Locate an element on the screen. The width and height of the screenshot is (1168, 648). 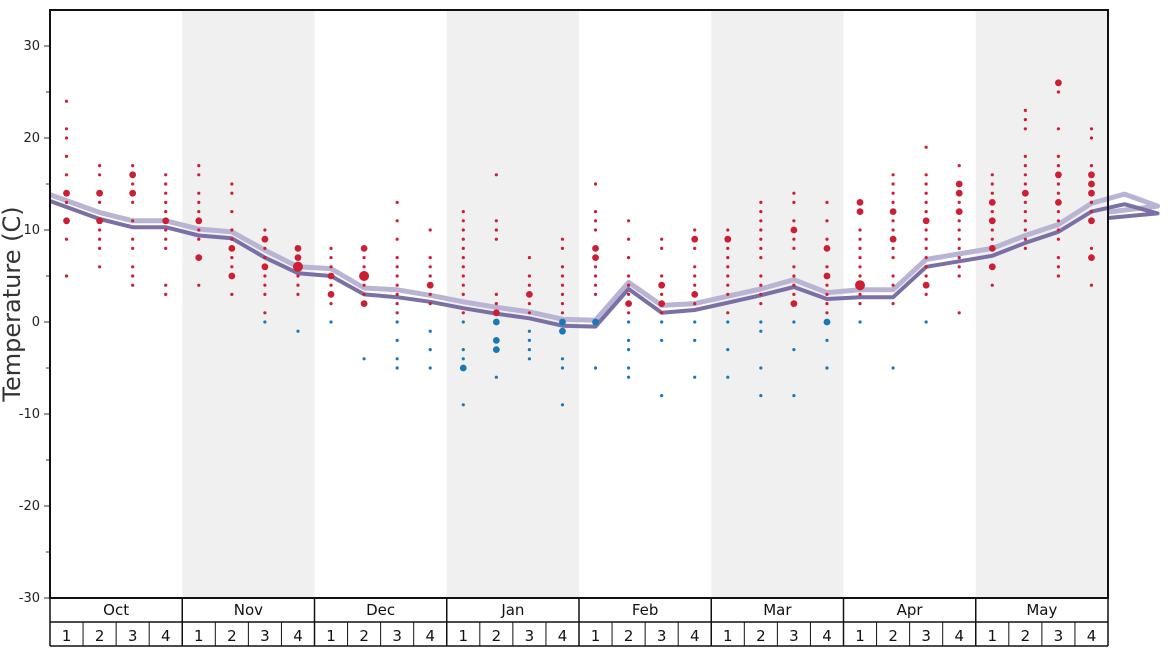
week-label: 3 is located at coordinates (1059, 636).